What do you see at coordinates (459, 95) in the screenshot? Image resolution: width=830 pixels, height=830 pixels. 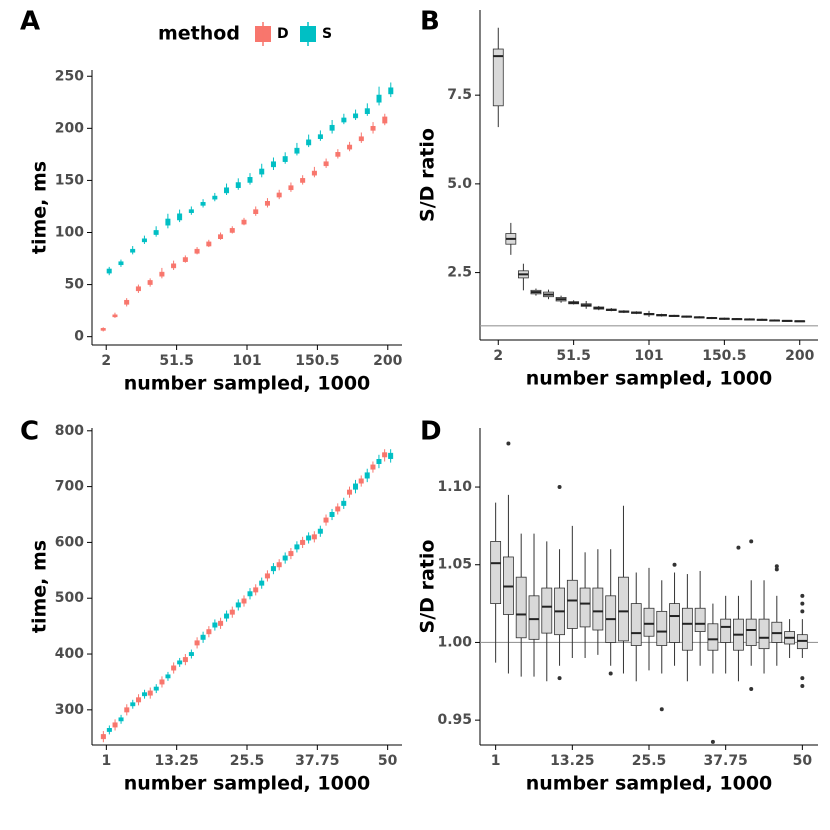 I see `y-tick-label: 7.5` at bounding box center [459, 95].